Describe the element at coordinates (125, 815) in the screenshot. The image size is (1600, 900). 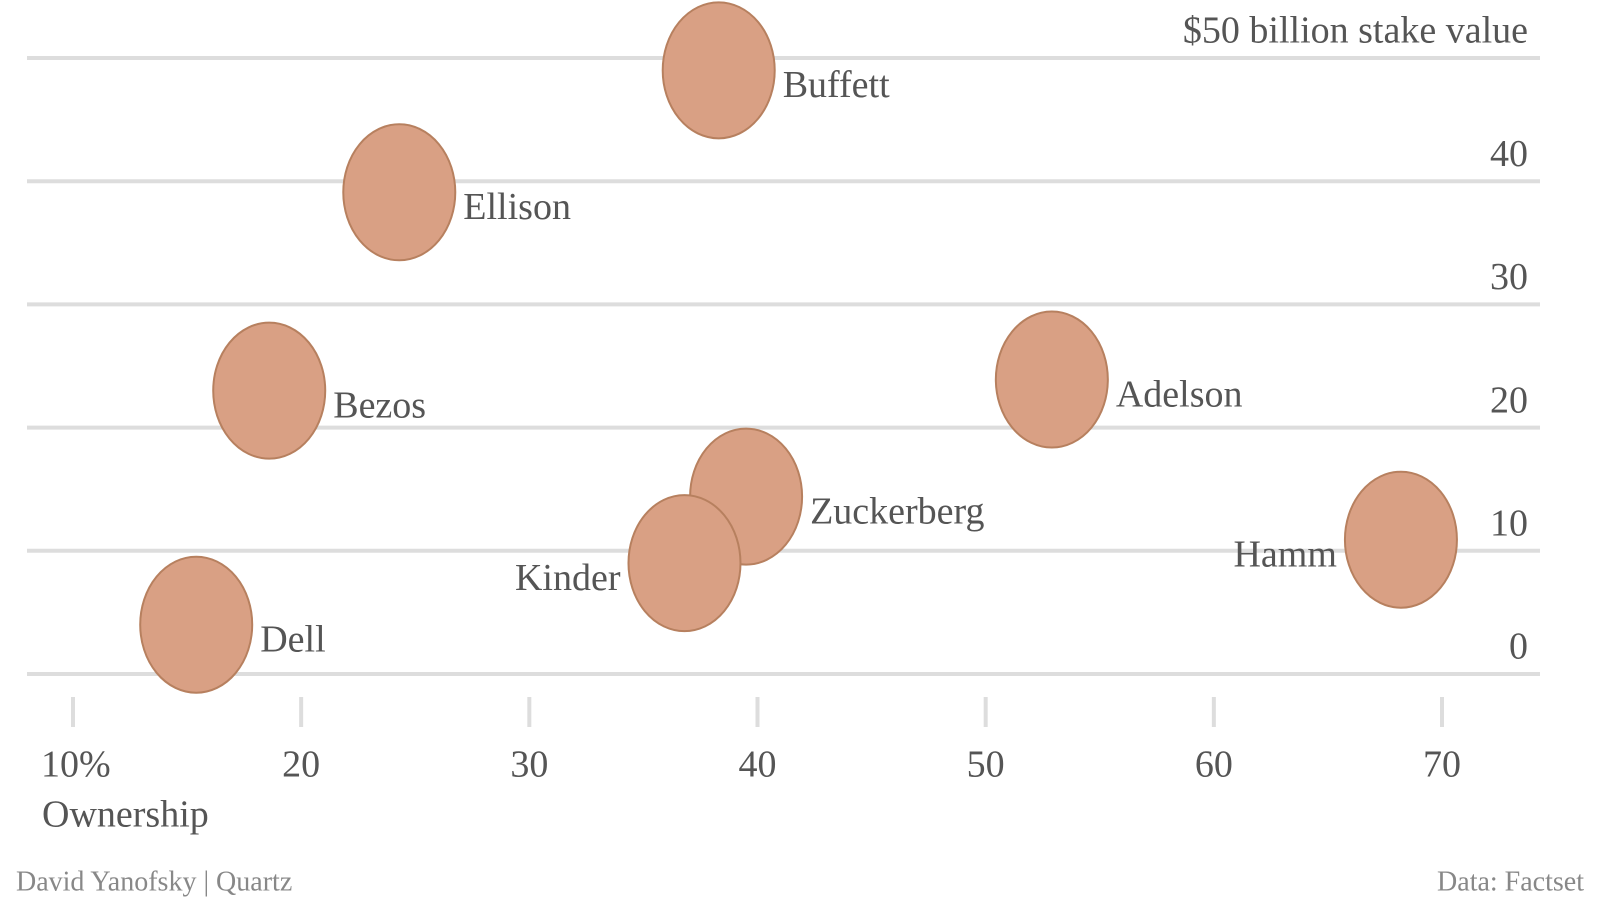
I see `x-axis-title: Ownership` at that location.